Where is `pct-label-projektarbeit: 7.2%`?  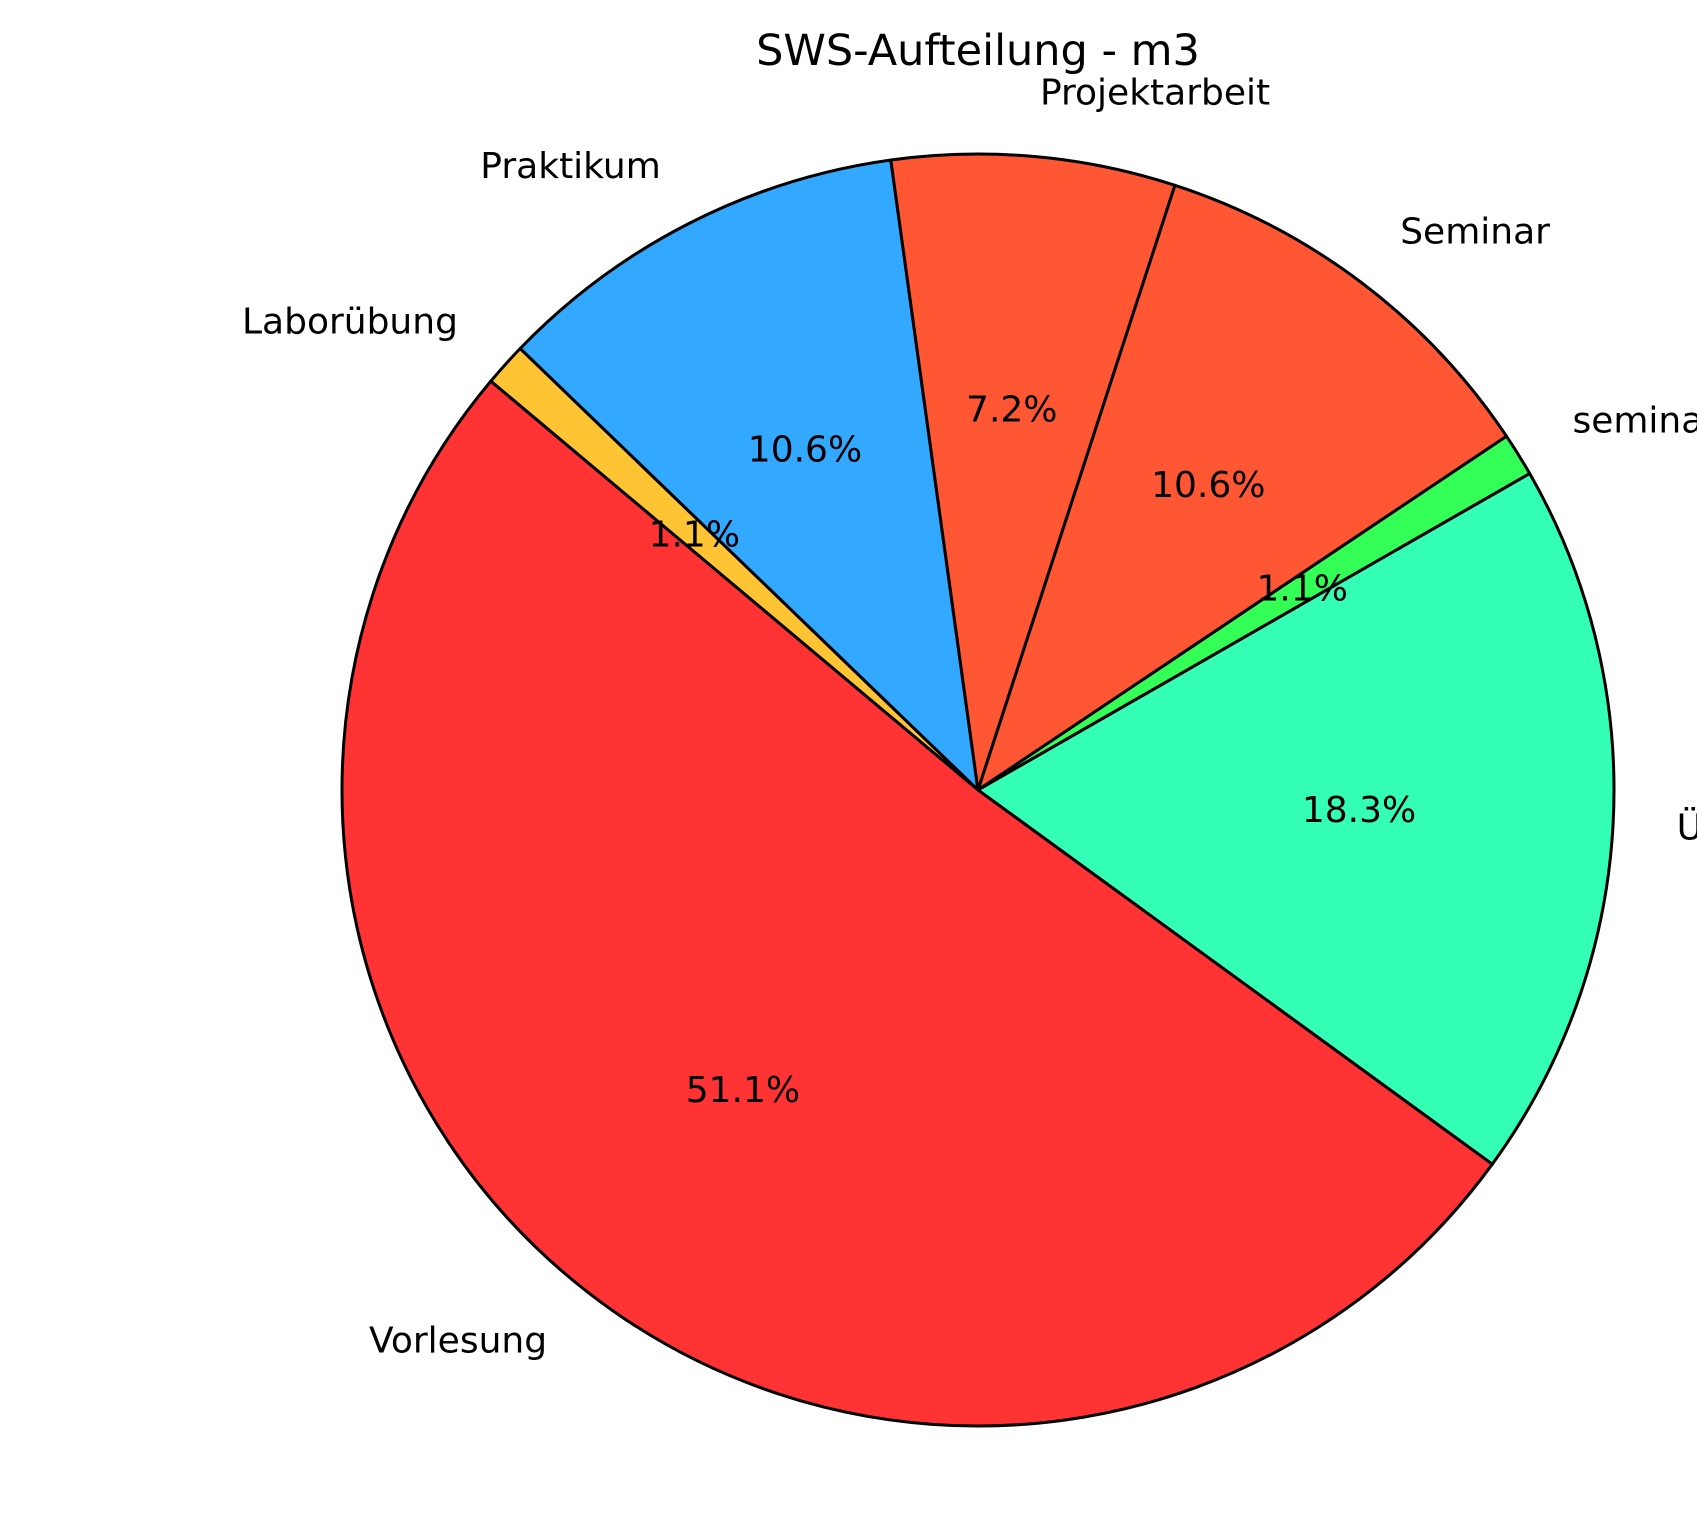 pct-label-projektarbeit: 7.2% is located at coordinates (1011, 409).